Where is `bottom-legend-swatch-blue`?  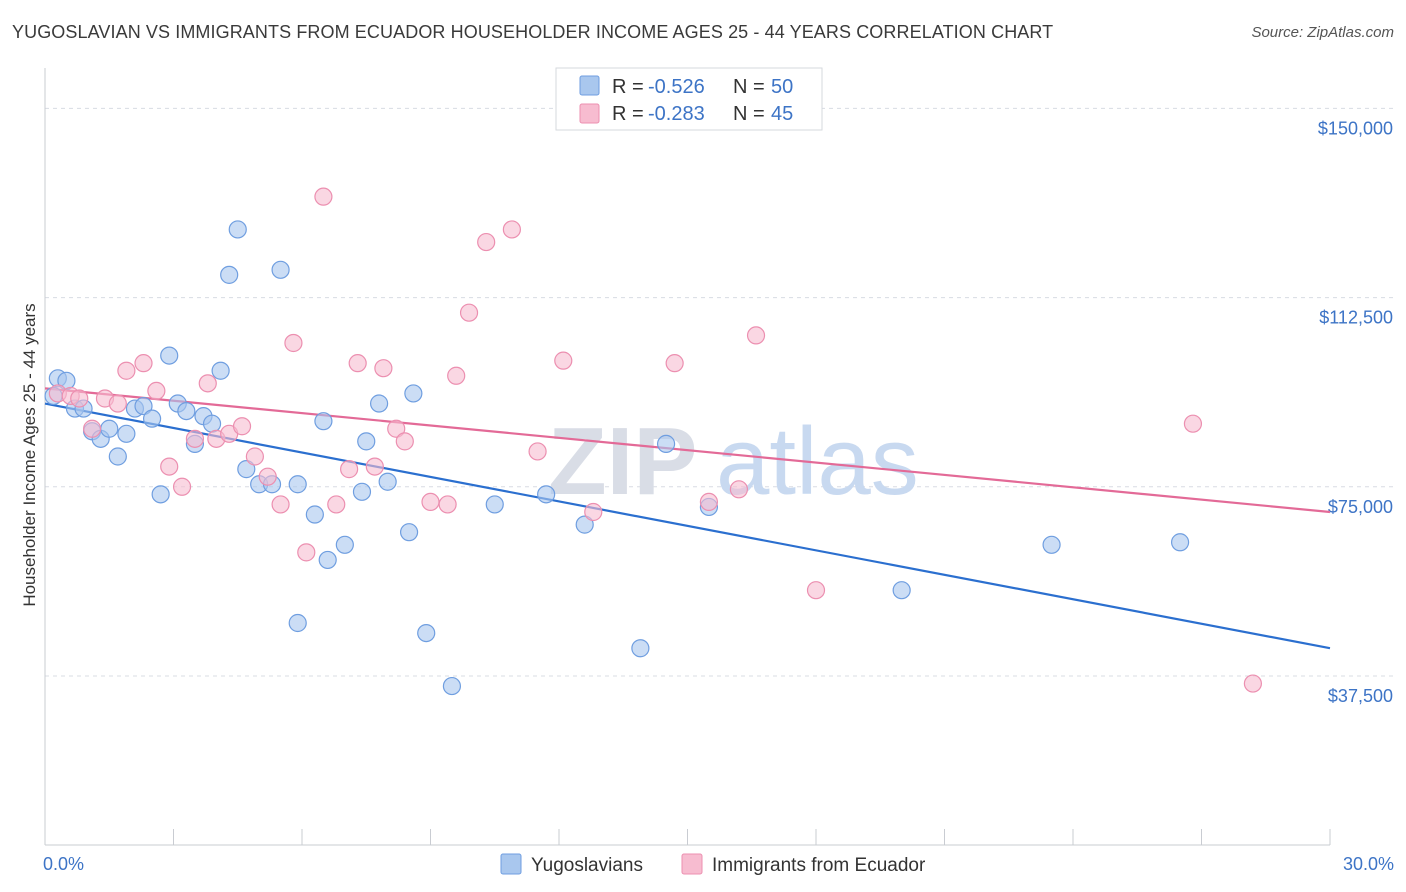
bottom-legend-swatch-blue is located at coordinates (511, 864).